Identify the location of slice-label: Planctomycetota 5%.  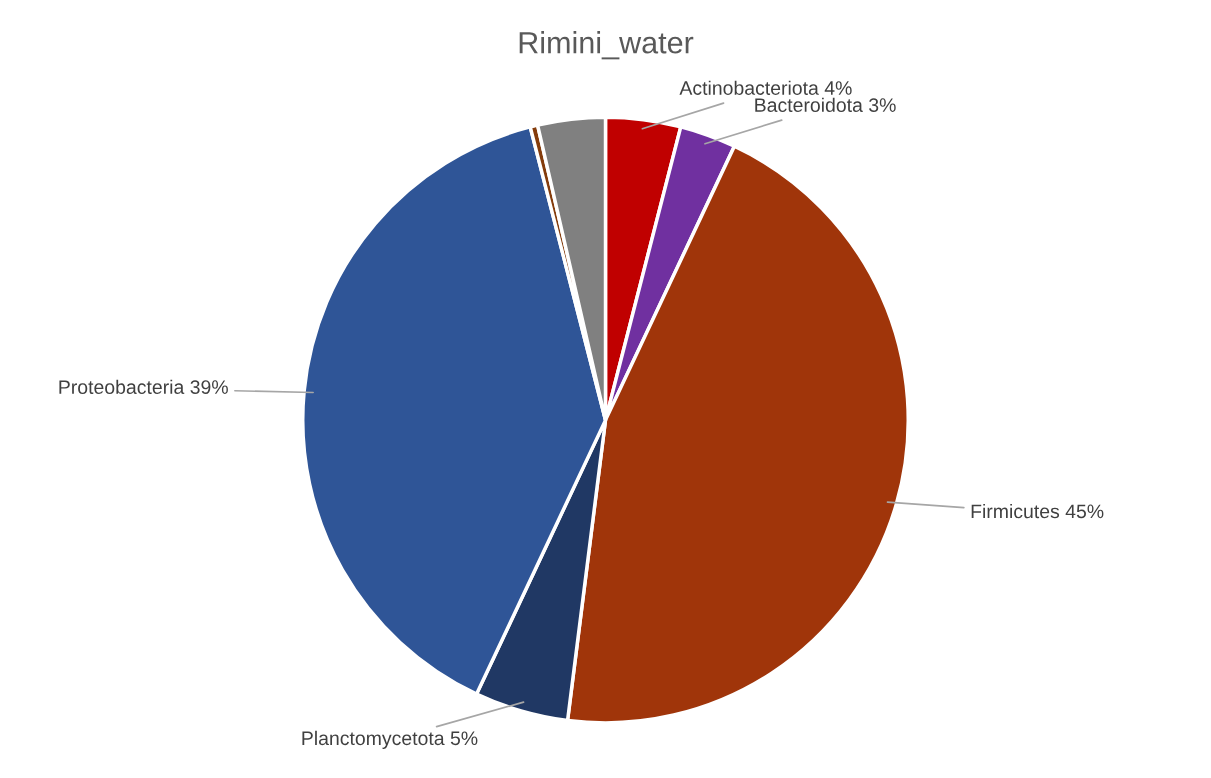
(390, 739).